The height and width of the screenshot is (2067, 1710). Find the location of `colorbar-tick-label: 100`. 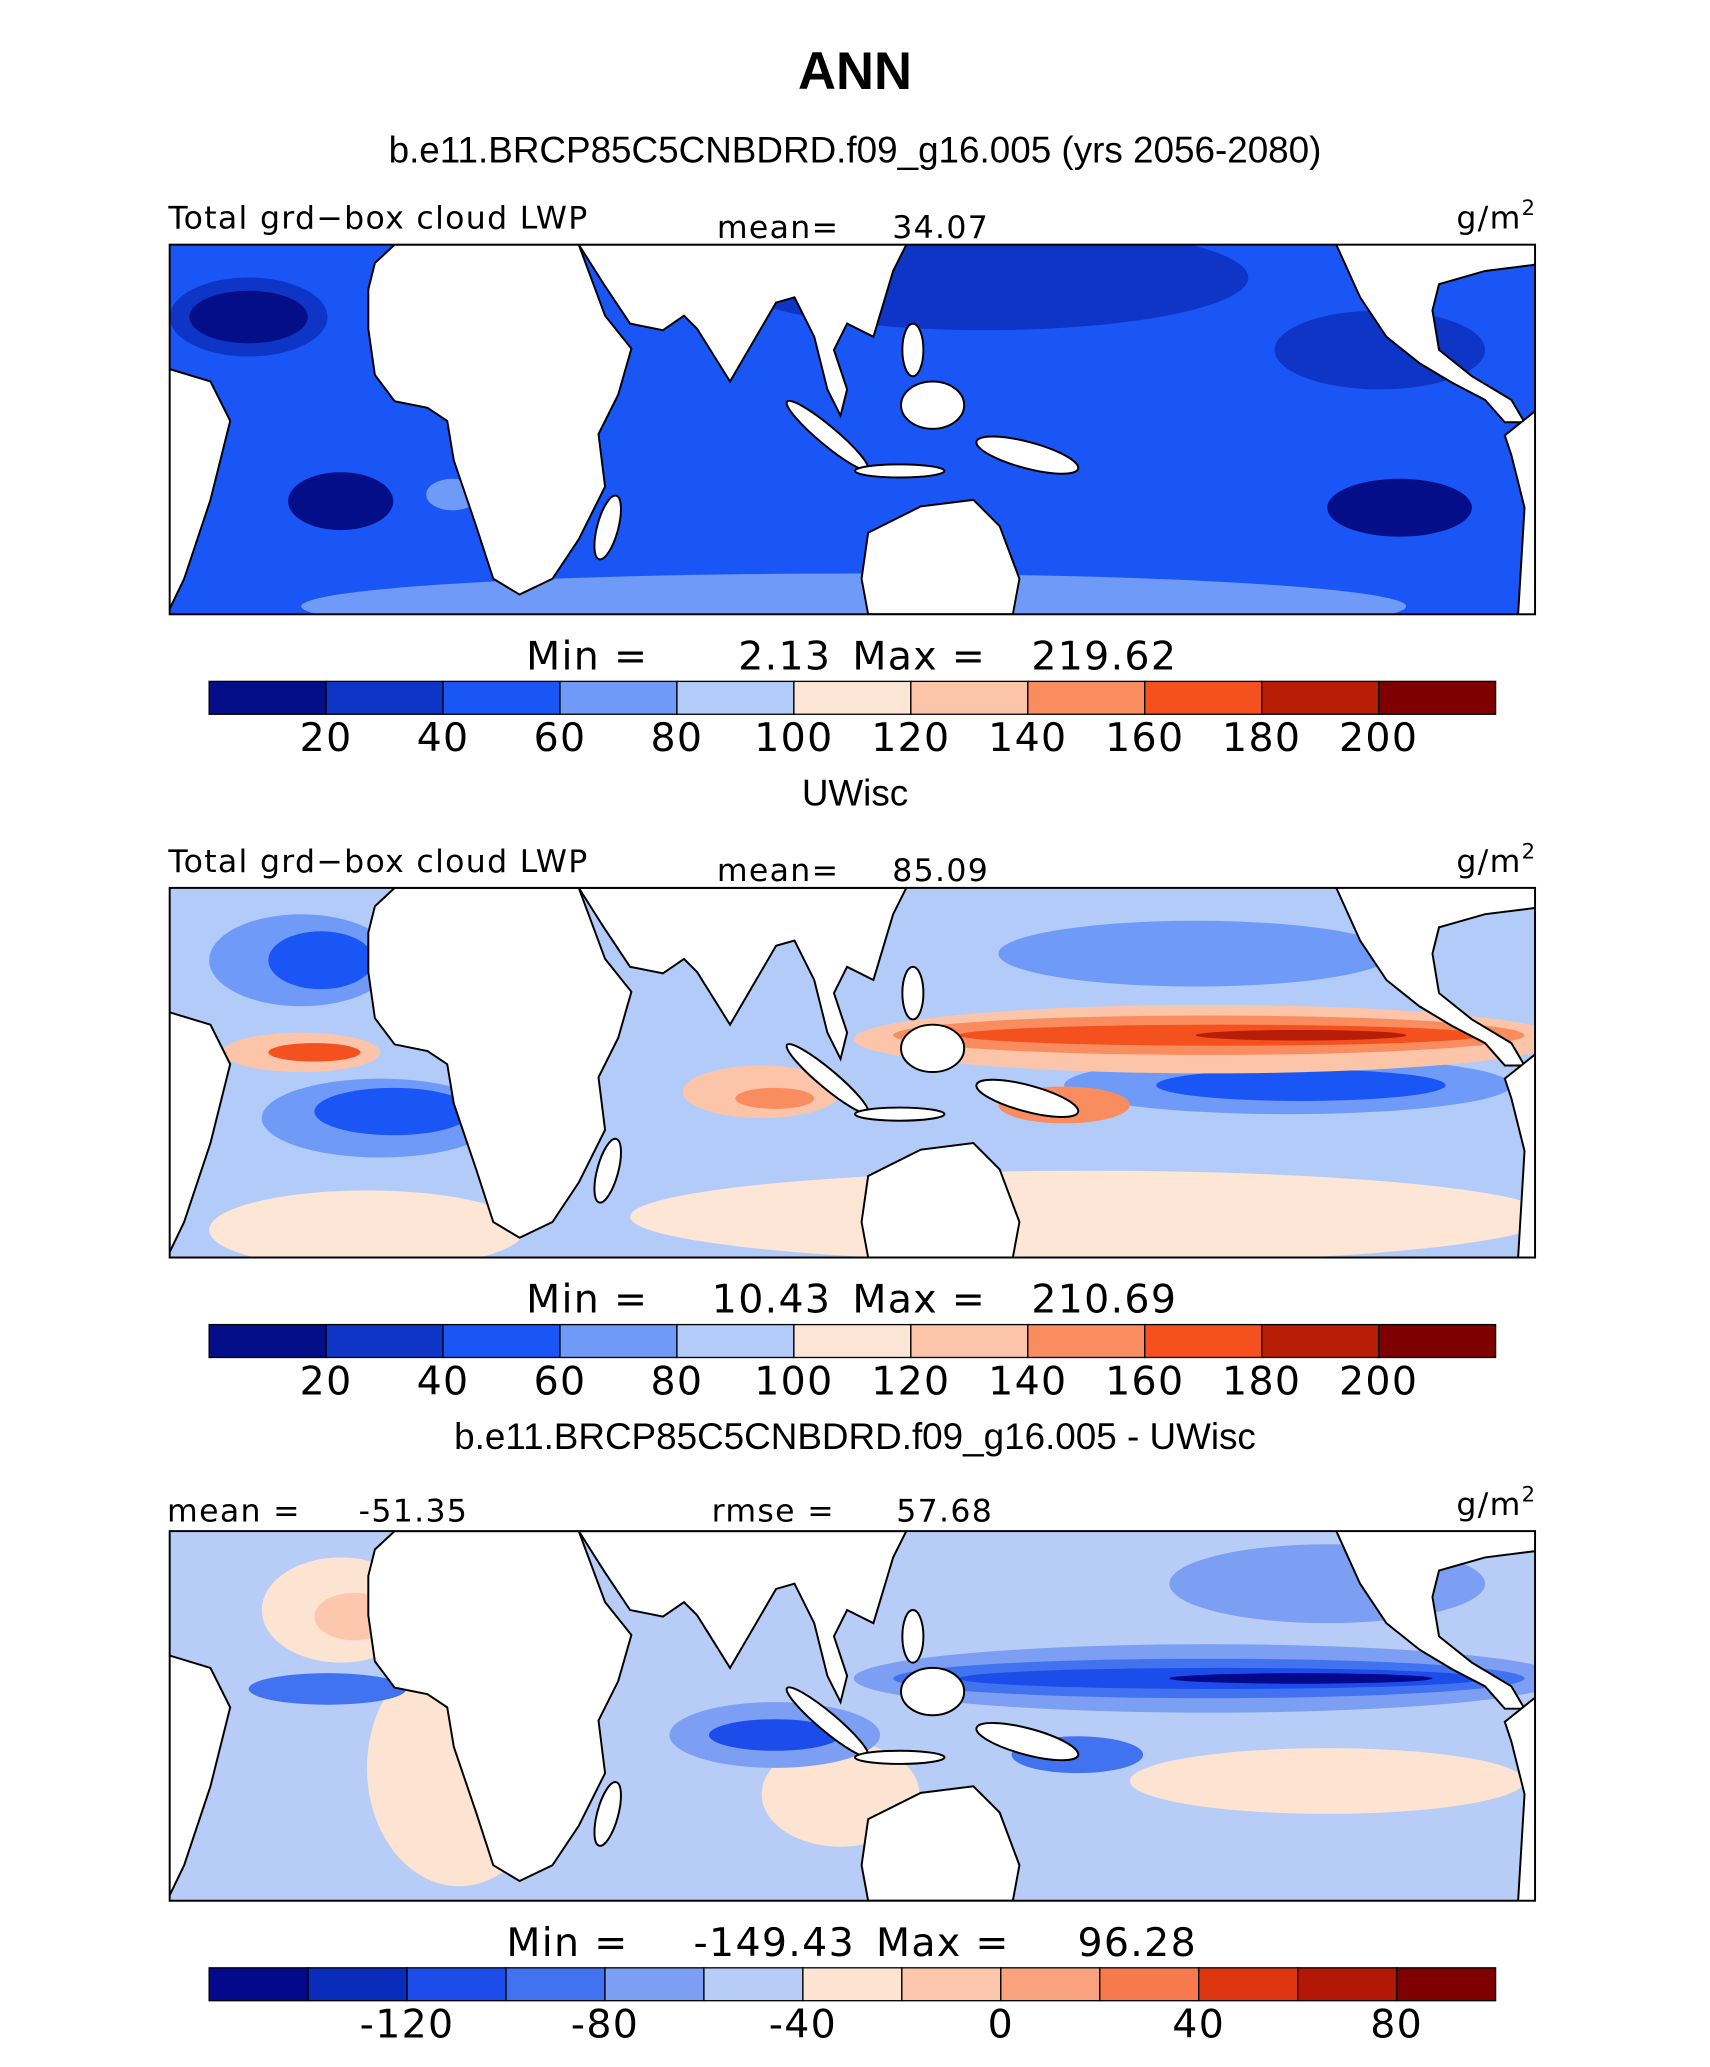

colorbar-tick-label: 100 is located at coordinates (793, 738).